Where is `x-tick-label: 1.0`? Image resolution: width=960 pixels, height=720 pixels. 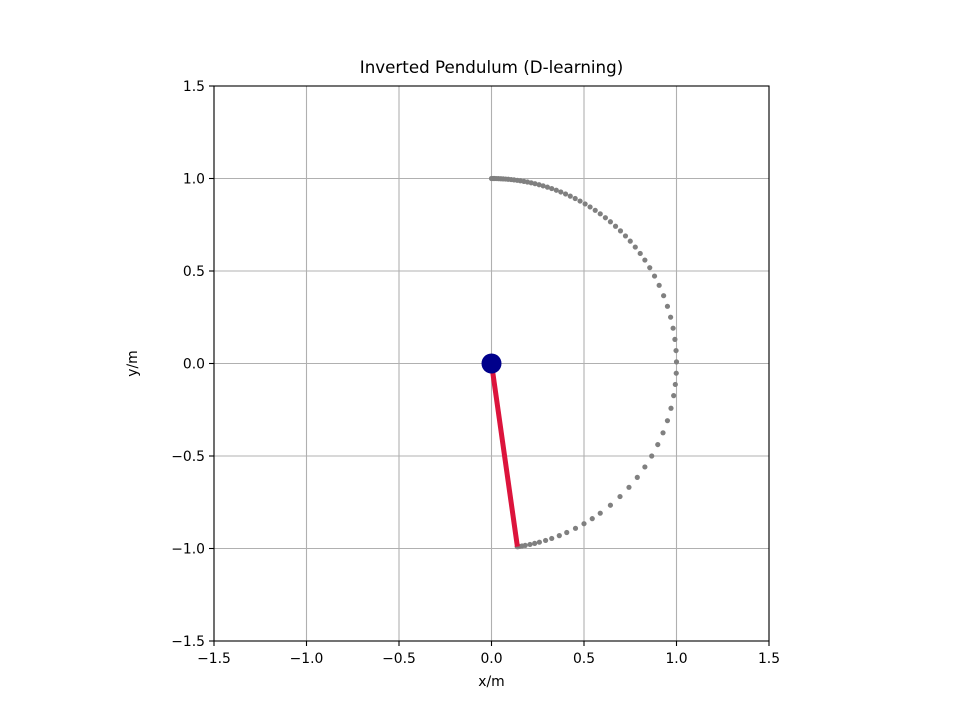
x-tick-label: 1.0 is located at coordinates (676, 659).